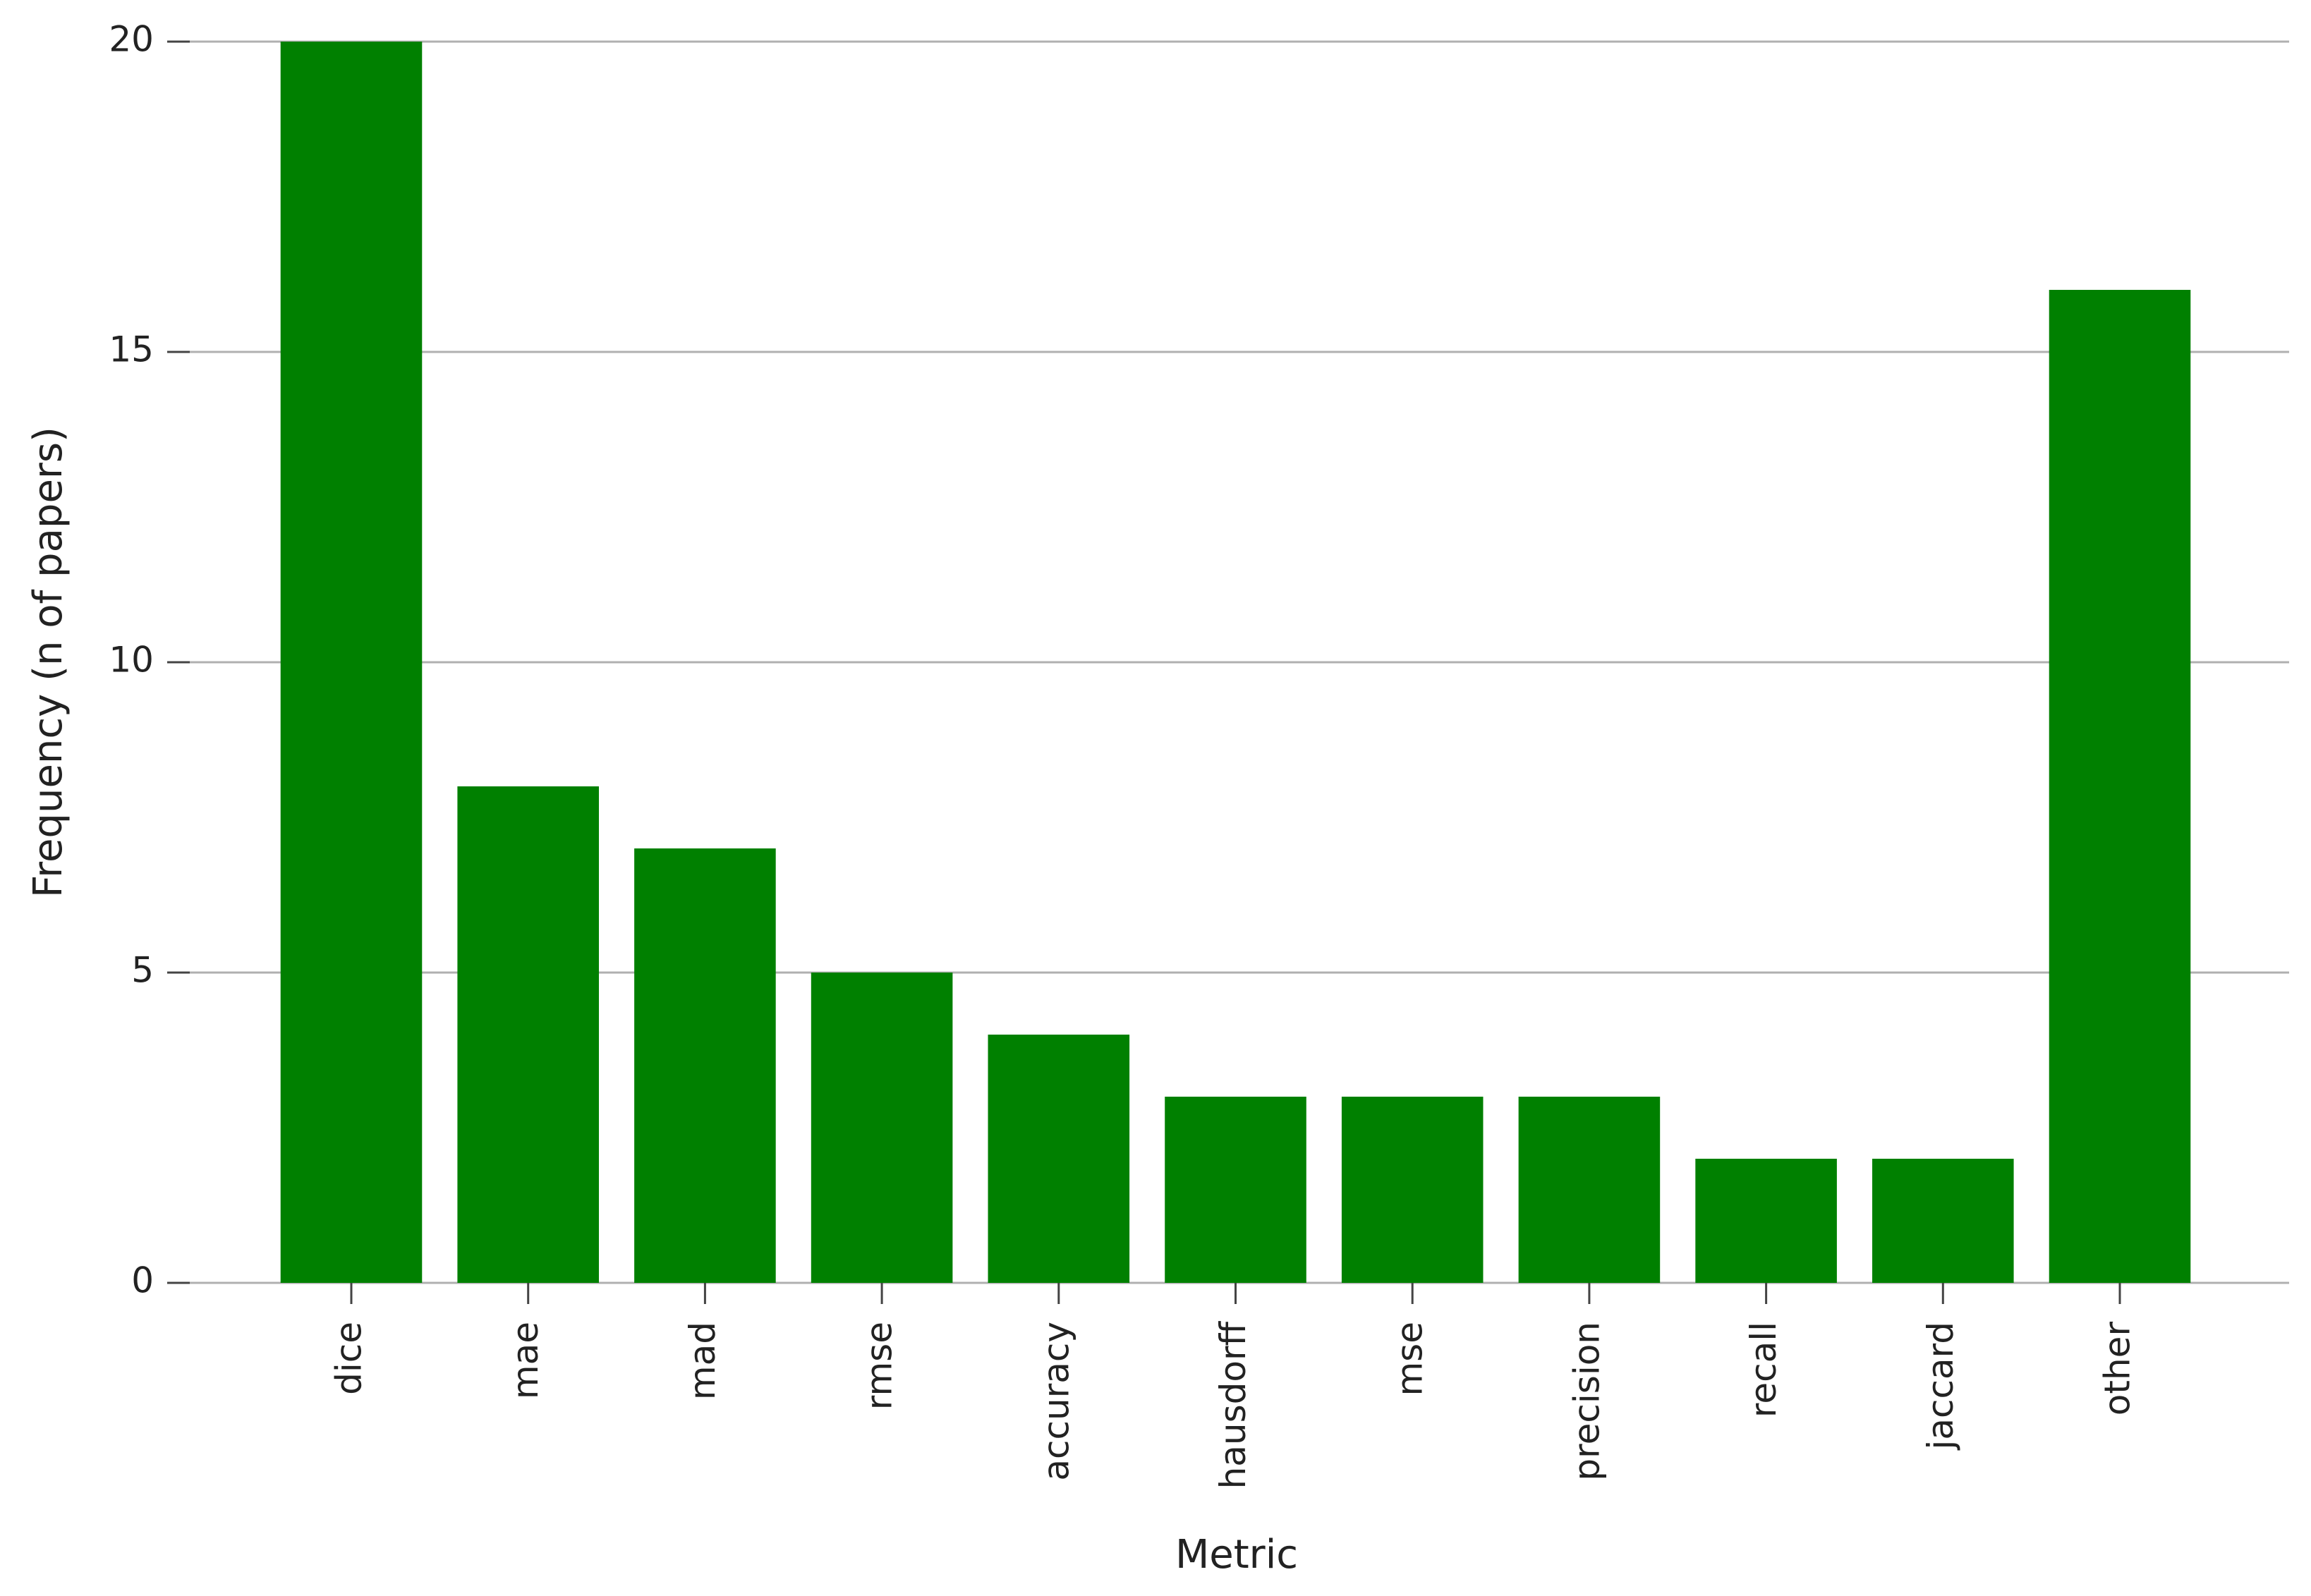  Describe the element at coordinates (1056, 1402) in the screenshot. I see `x-tick-label: accuracy` at that location.